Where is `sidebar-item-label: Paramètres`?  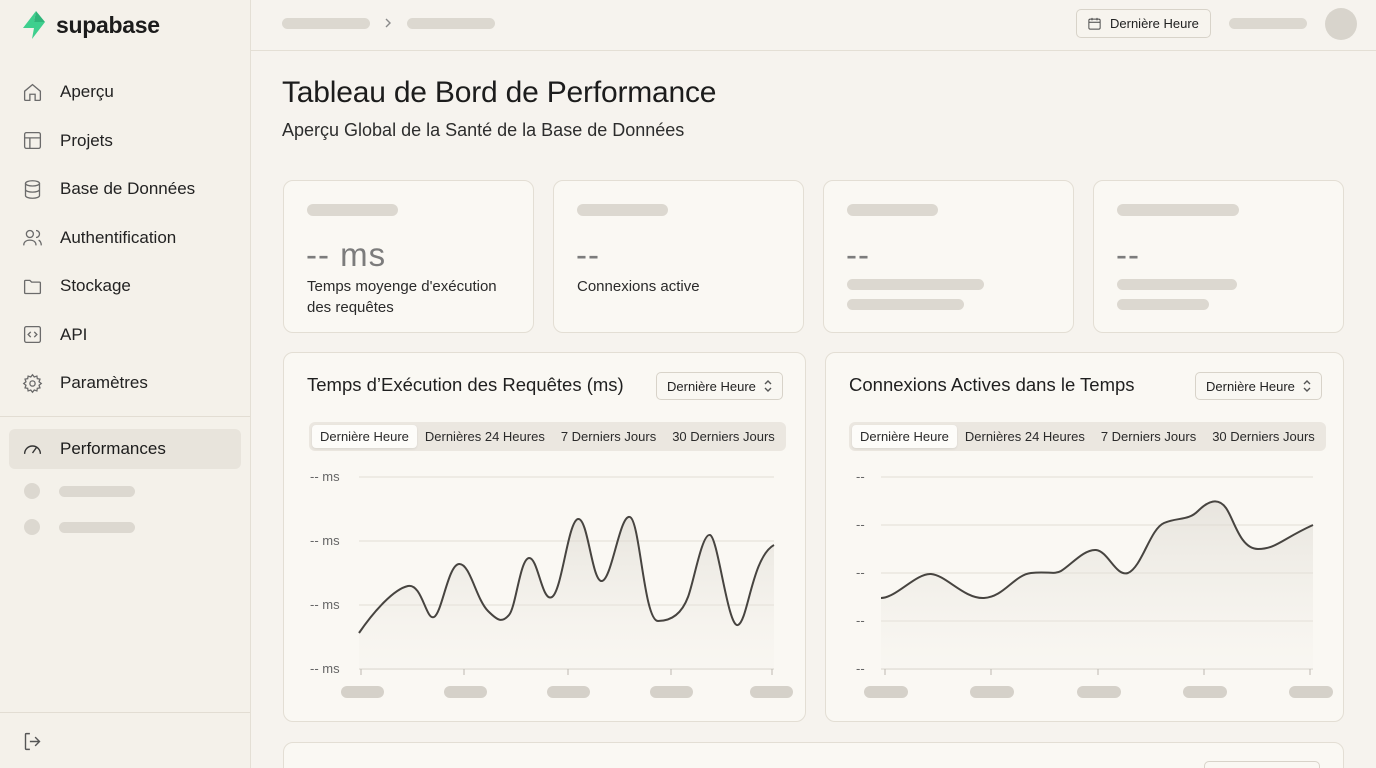
sidebar-item-label: Paramètres is located at coordinates (104, 383).